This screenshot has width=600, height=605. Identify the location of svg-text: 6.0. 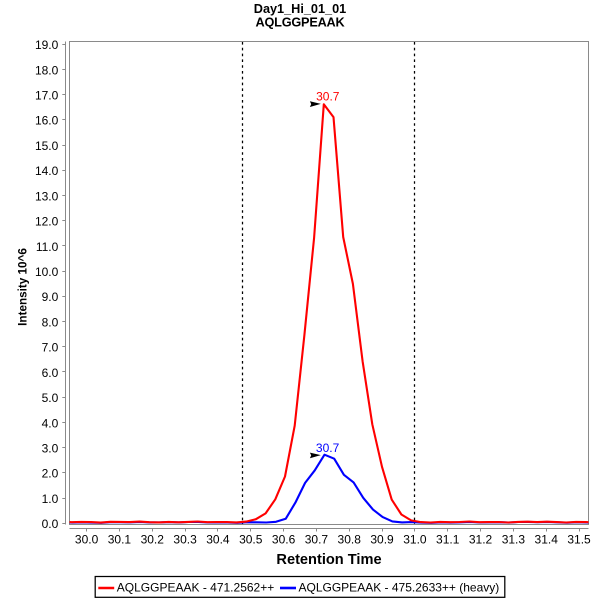
(50, 373).